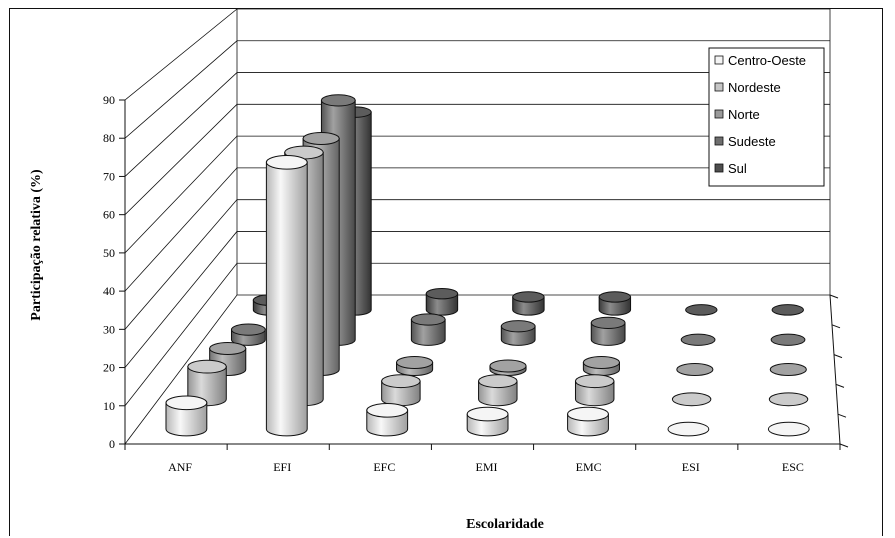 This screenshot has height=538, width=895. What do you see at coordinates (109, 406) in the screenshot?
I see `y-tick-label: 10` at bounding box center [109, 406].